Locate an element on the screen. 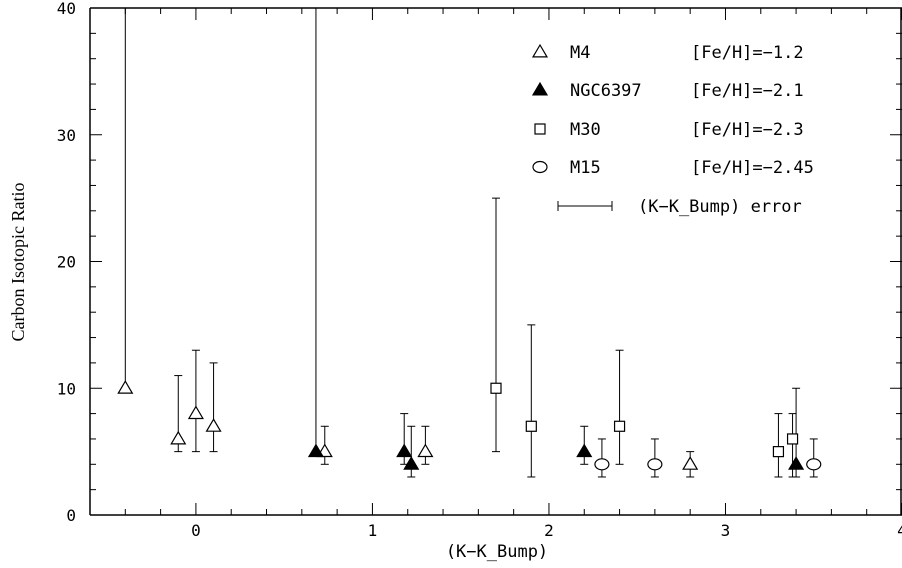 This screenshot has width=902, height=568. x-tick-labels: 0 1 2 3 4 is located at coordinates (546, 530).